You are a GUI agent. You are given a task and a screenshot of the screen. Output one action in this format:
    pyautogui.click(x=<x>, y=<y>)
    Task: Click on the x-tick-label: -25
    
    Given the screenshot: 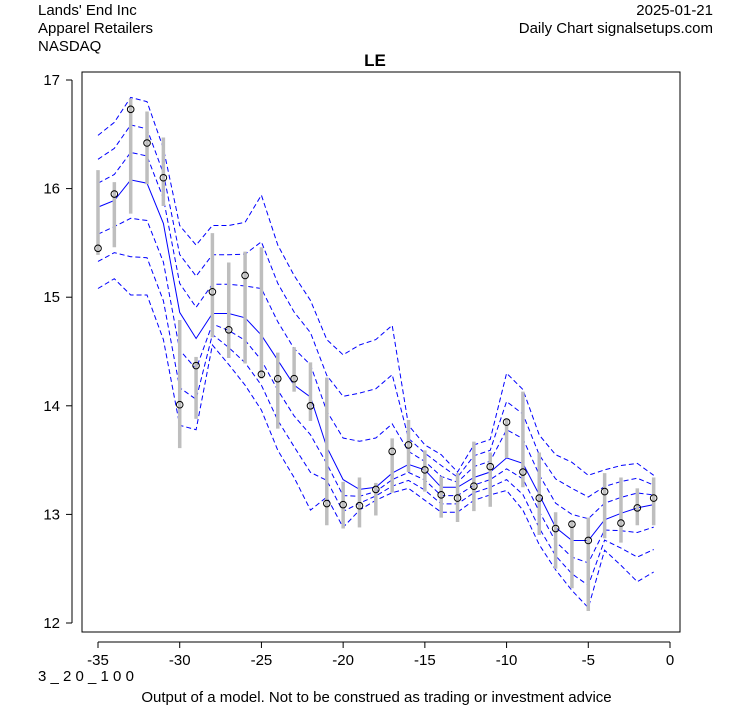 What is the action you would take?
    pyautogui.click(x=262, y=660)
    